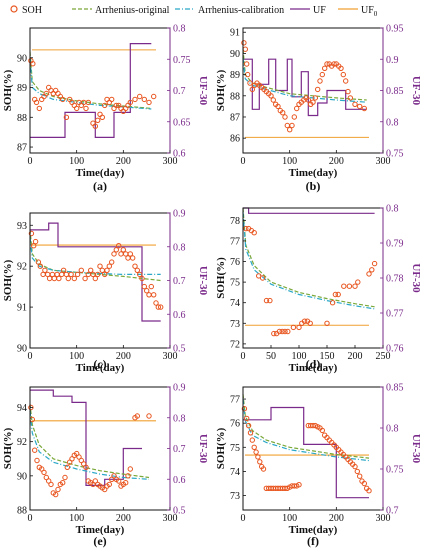  I want to click on y-tick-label: 94, so click(22, 408).